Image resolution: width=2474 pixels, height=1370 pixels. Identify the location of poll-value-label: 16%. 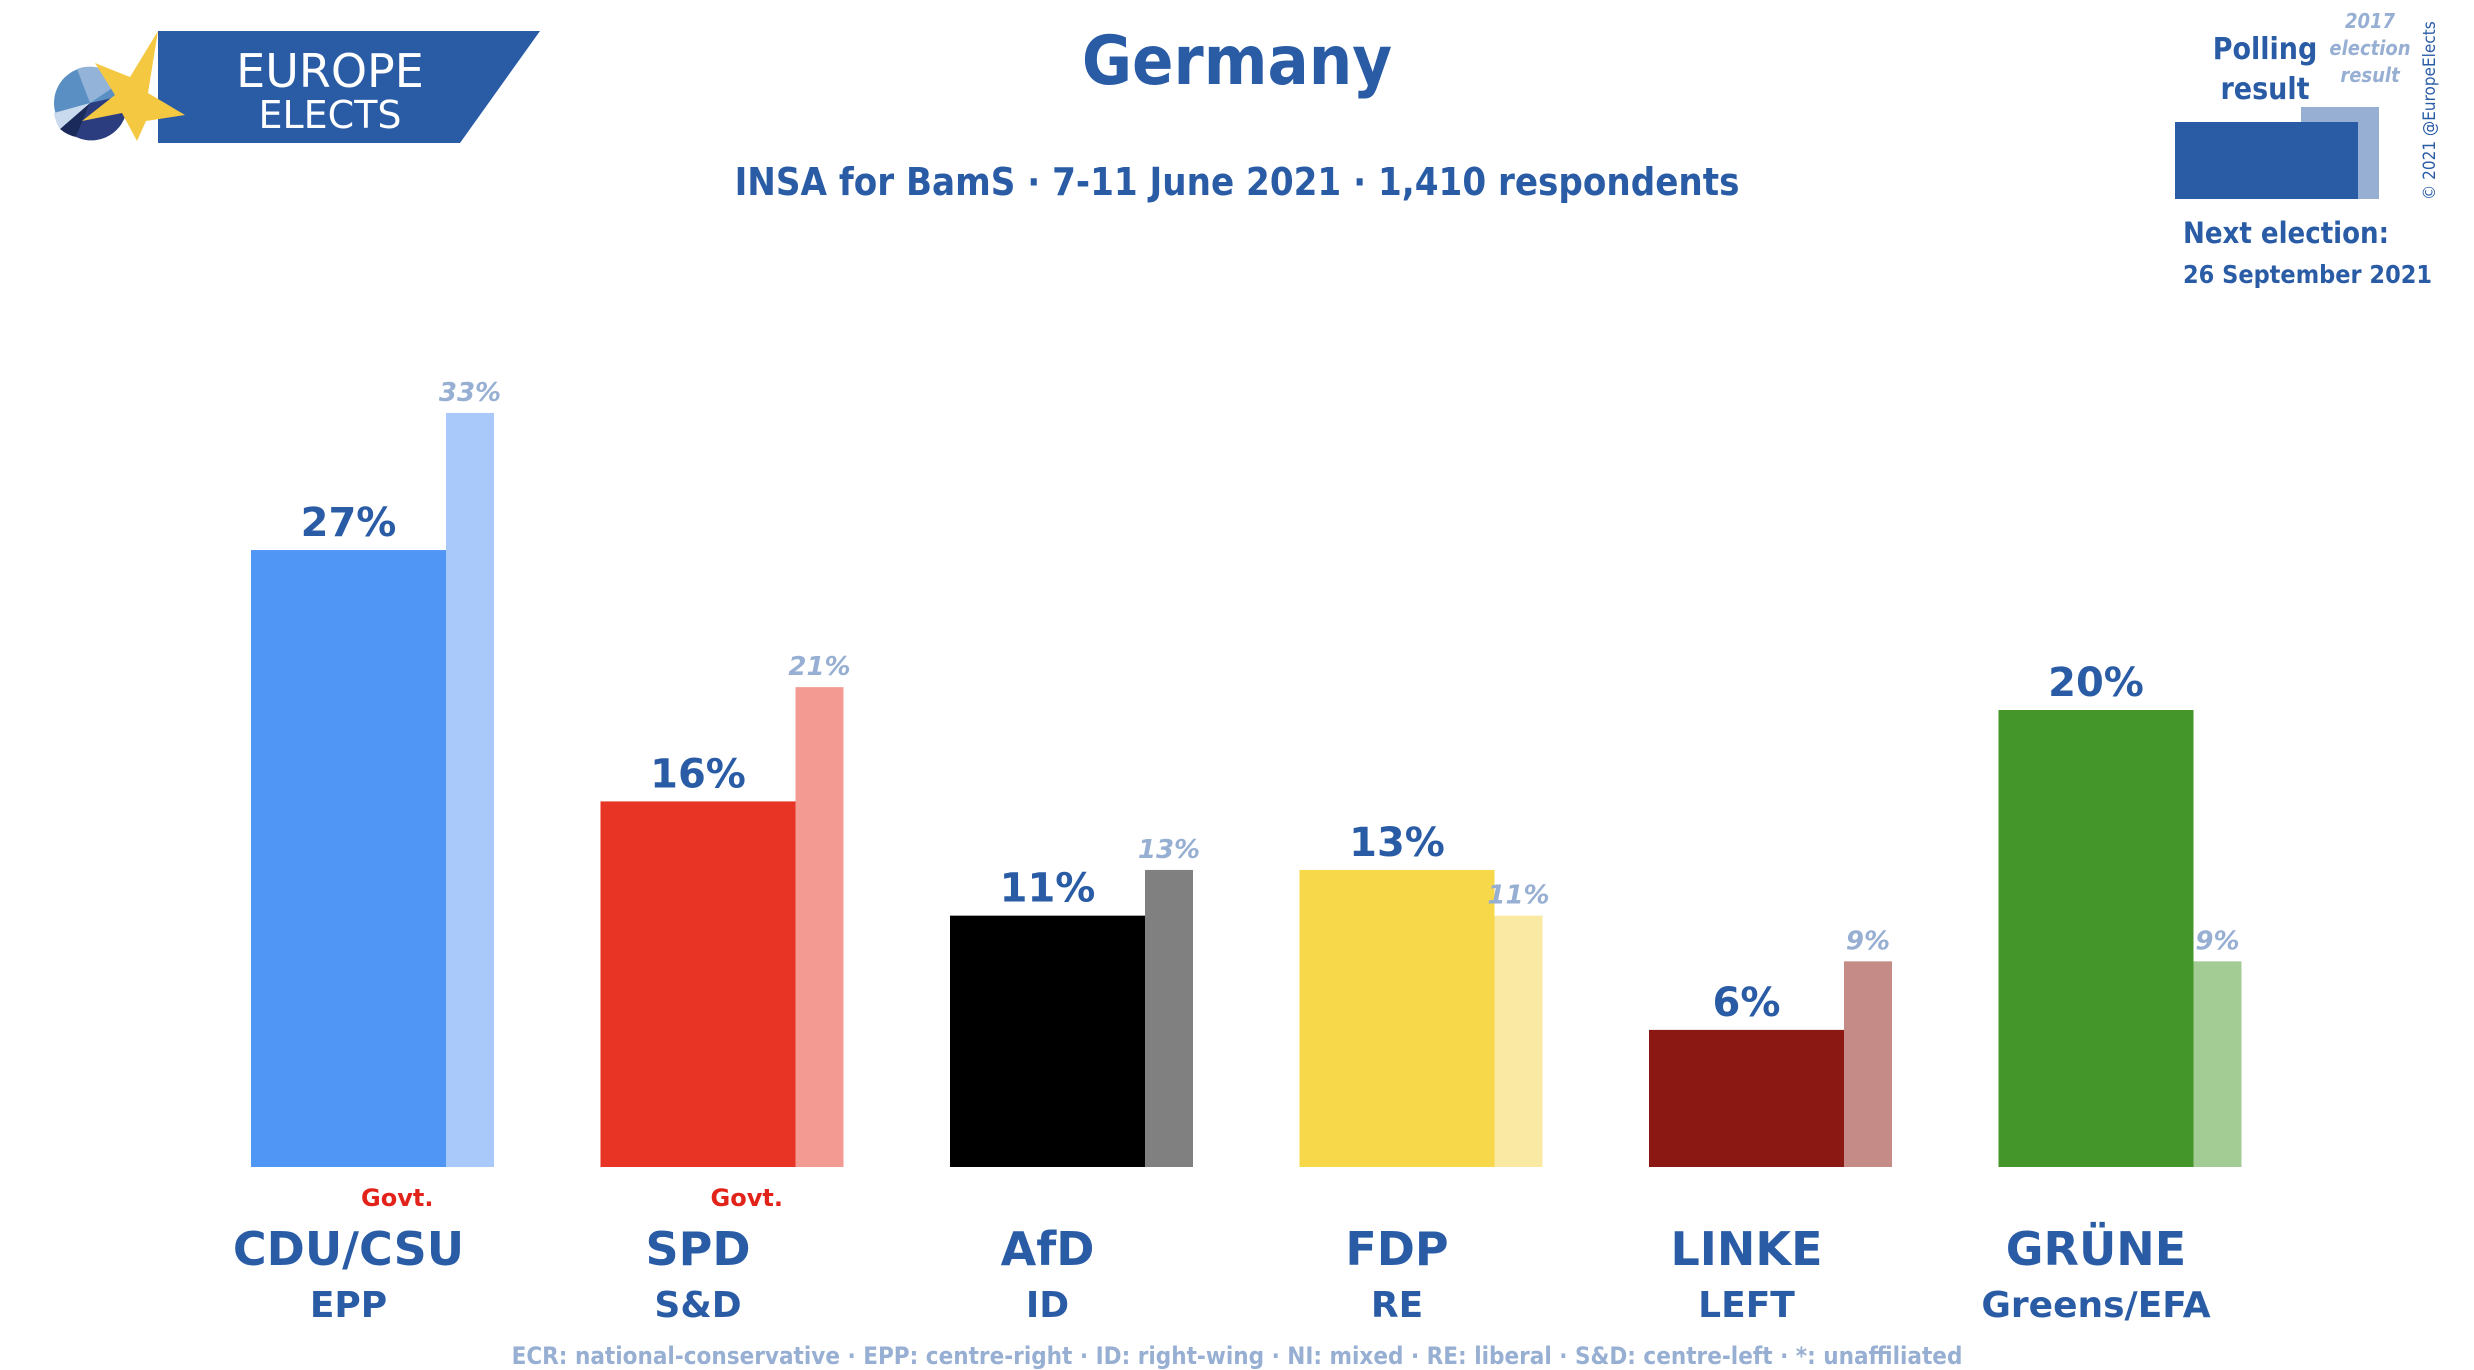
(698, 774).